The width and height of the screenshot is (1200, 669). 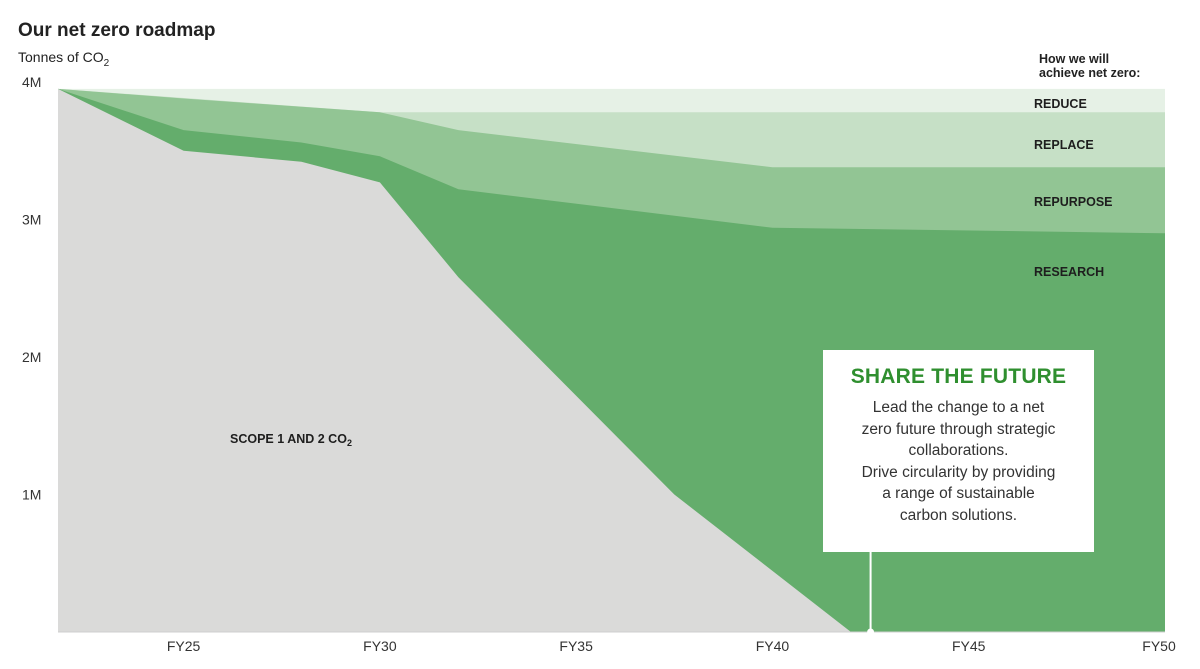 I want to click on y-axis-label-text: Tonnes of CO, so click(x=61, y=57).